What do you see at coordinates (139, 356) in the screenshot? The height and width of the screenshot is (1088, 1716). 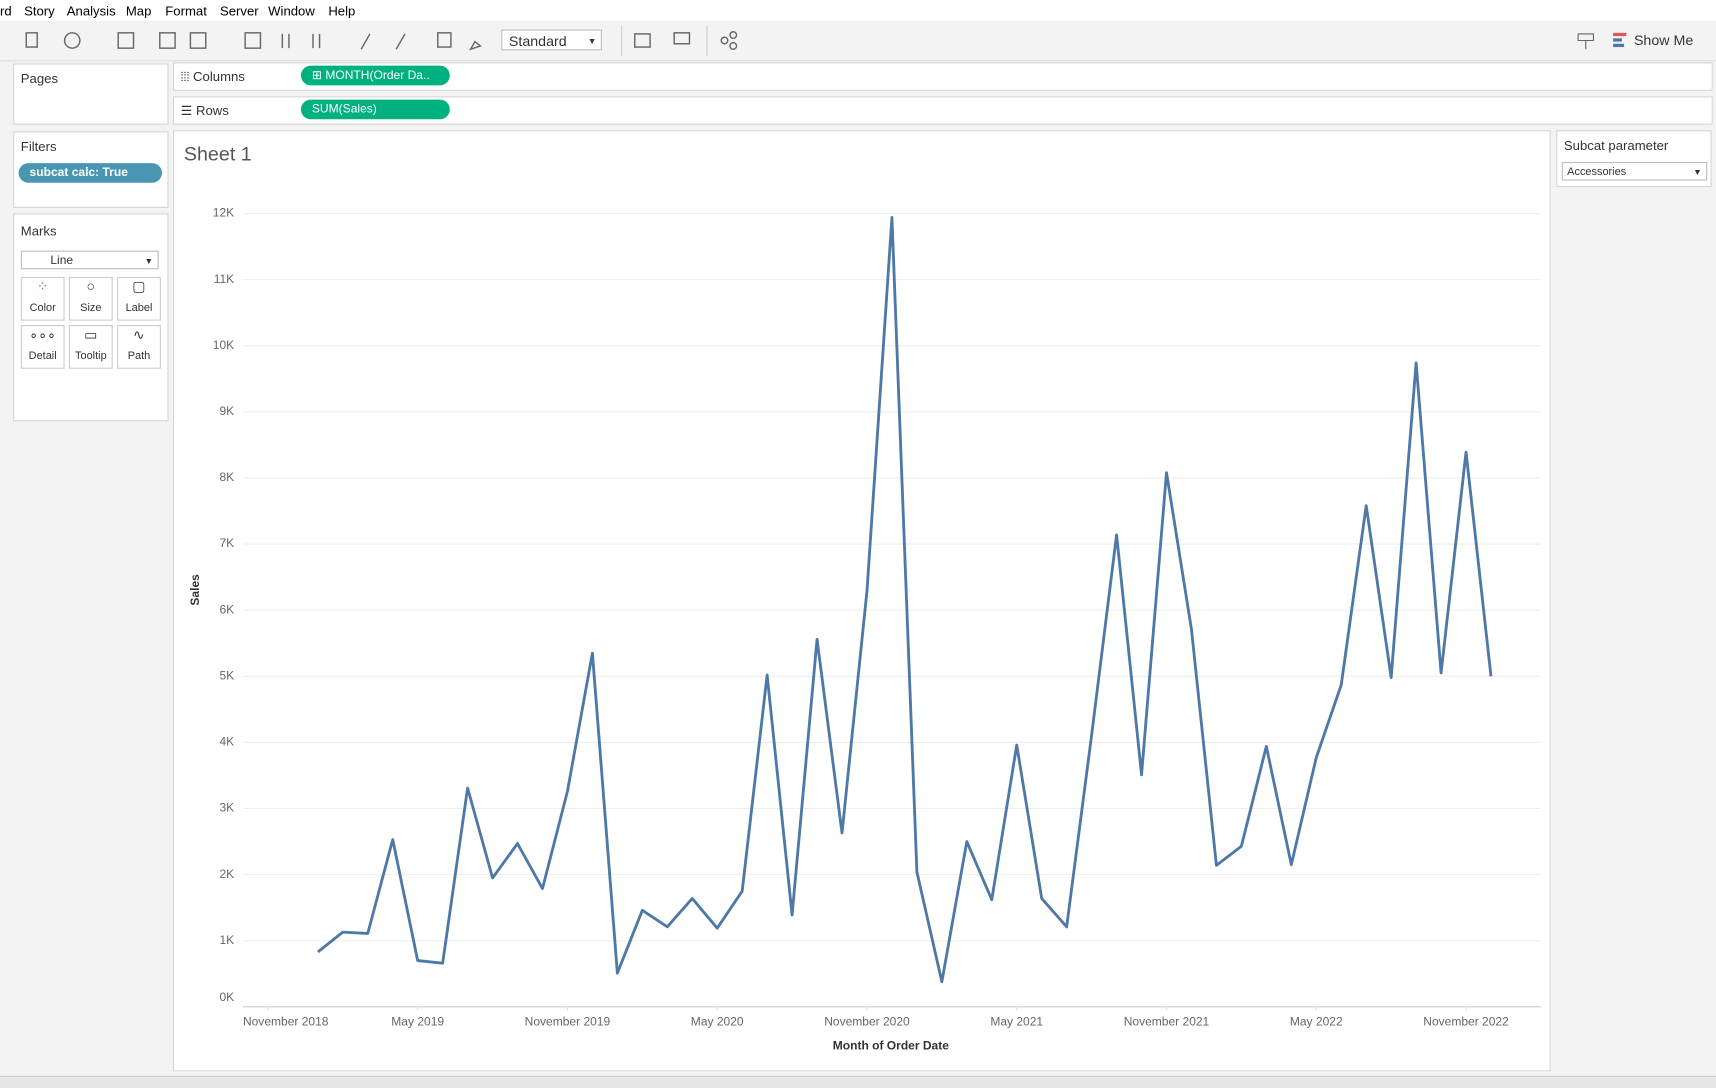 I see `button-label: Path` at bounding box center [139, 356].